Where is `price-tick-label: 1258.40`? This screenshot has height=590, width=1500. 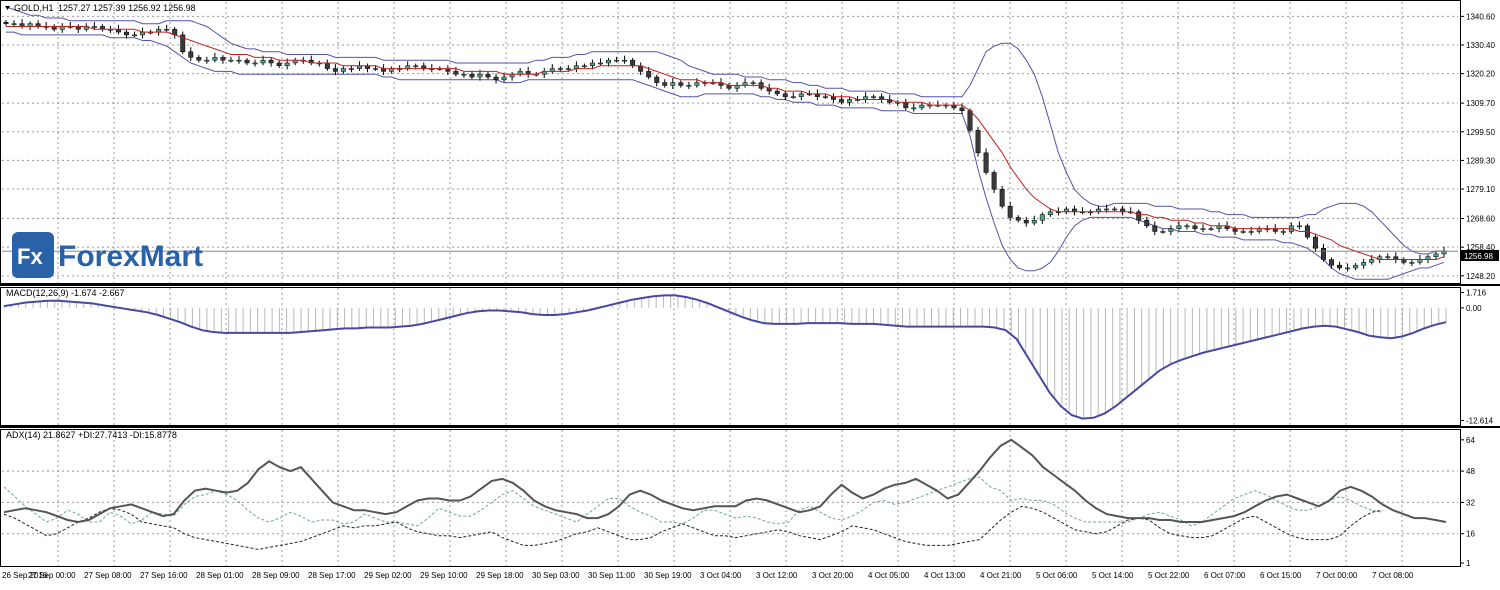
price-tick-label: 1258.40 is located at coordinates (1480, 247).